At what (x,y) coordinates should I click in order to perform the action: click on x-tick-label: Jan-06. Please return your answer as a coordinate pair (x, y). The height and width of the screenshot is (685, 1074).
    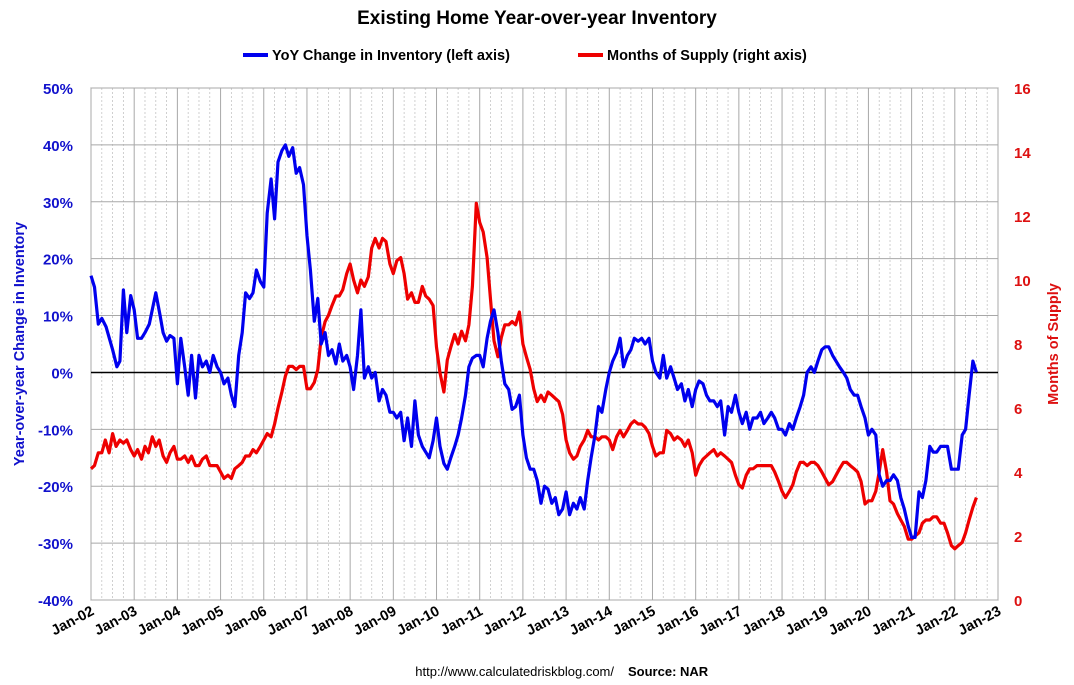
    Looking at the image, I should click on (246, 621).